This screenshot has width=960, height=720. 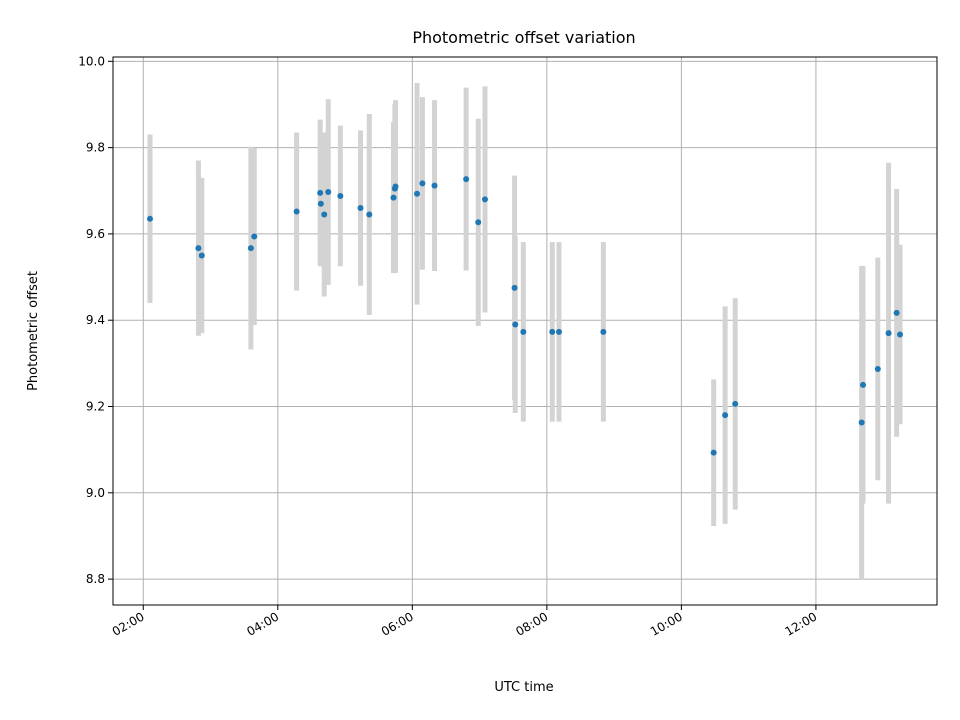 I want to click on x-tick-label: 08:00, so click(x=531, y=623).